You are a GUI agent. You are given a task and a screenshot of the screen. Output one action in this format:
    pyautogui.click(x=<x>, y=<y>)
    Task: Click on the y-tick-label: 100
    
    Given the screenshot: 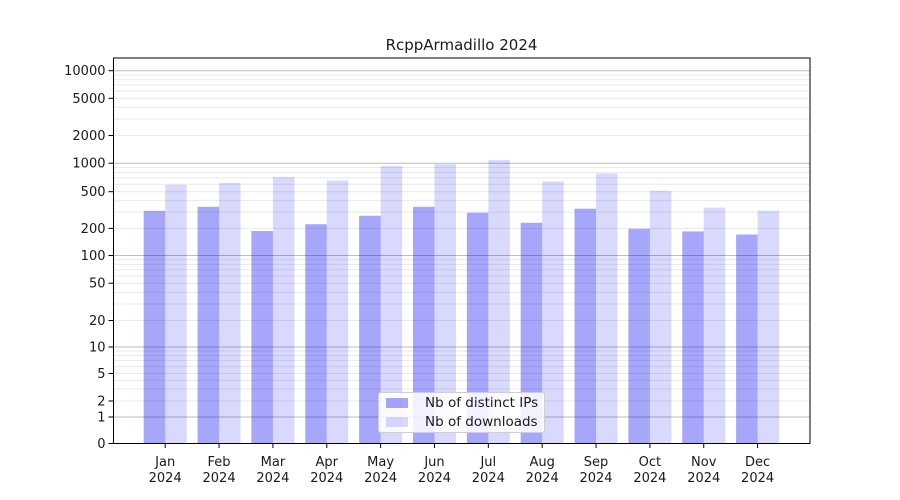 What is the action you would take?
    pyautogui.click(x=93, y=256)
    